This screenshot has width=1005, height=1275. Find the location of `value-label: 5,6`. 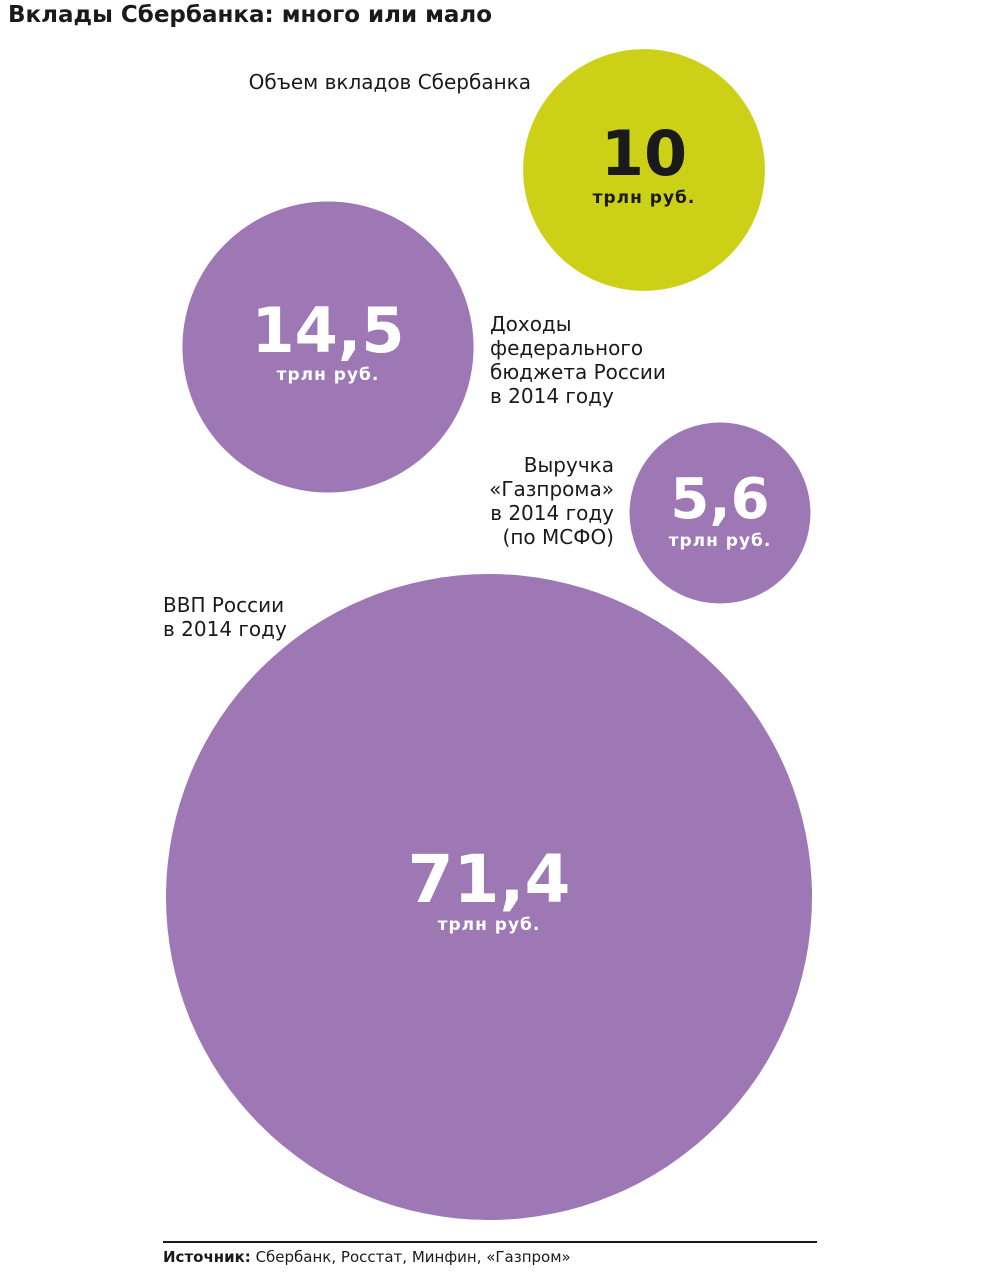

value-label: 5,6 is located at coordinates (719, 499).